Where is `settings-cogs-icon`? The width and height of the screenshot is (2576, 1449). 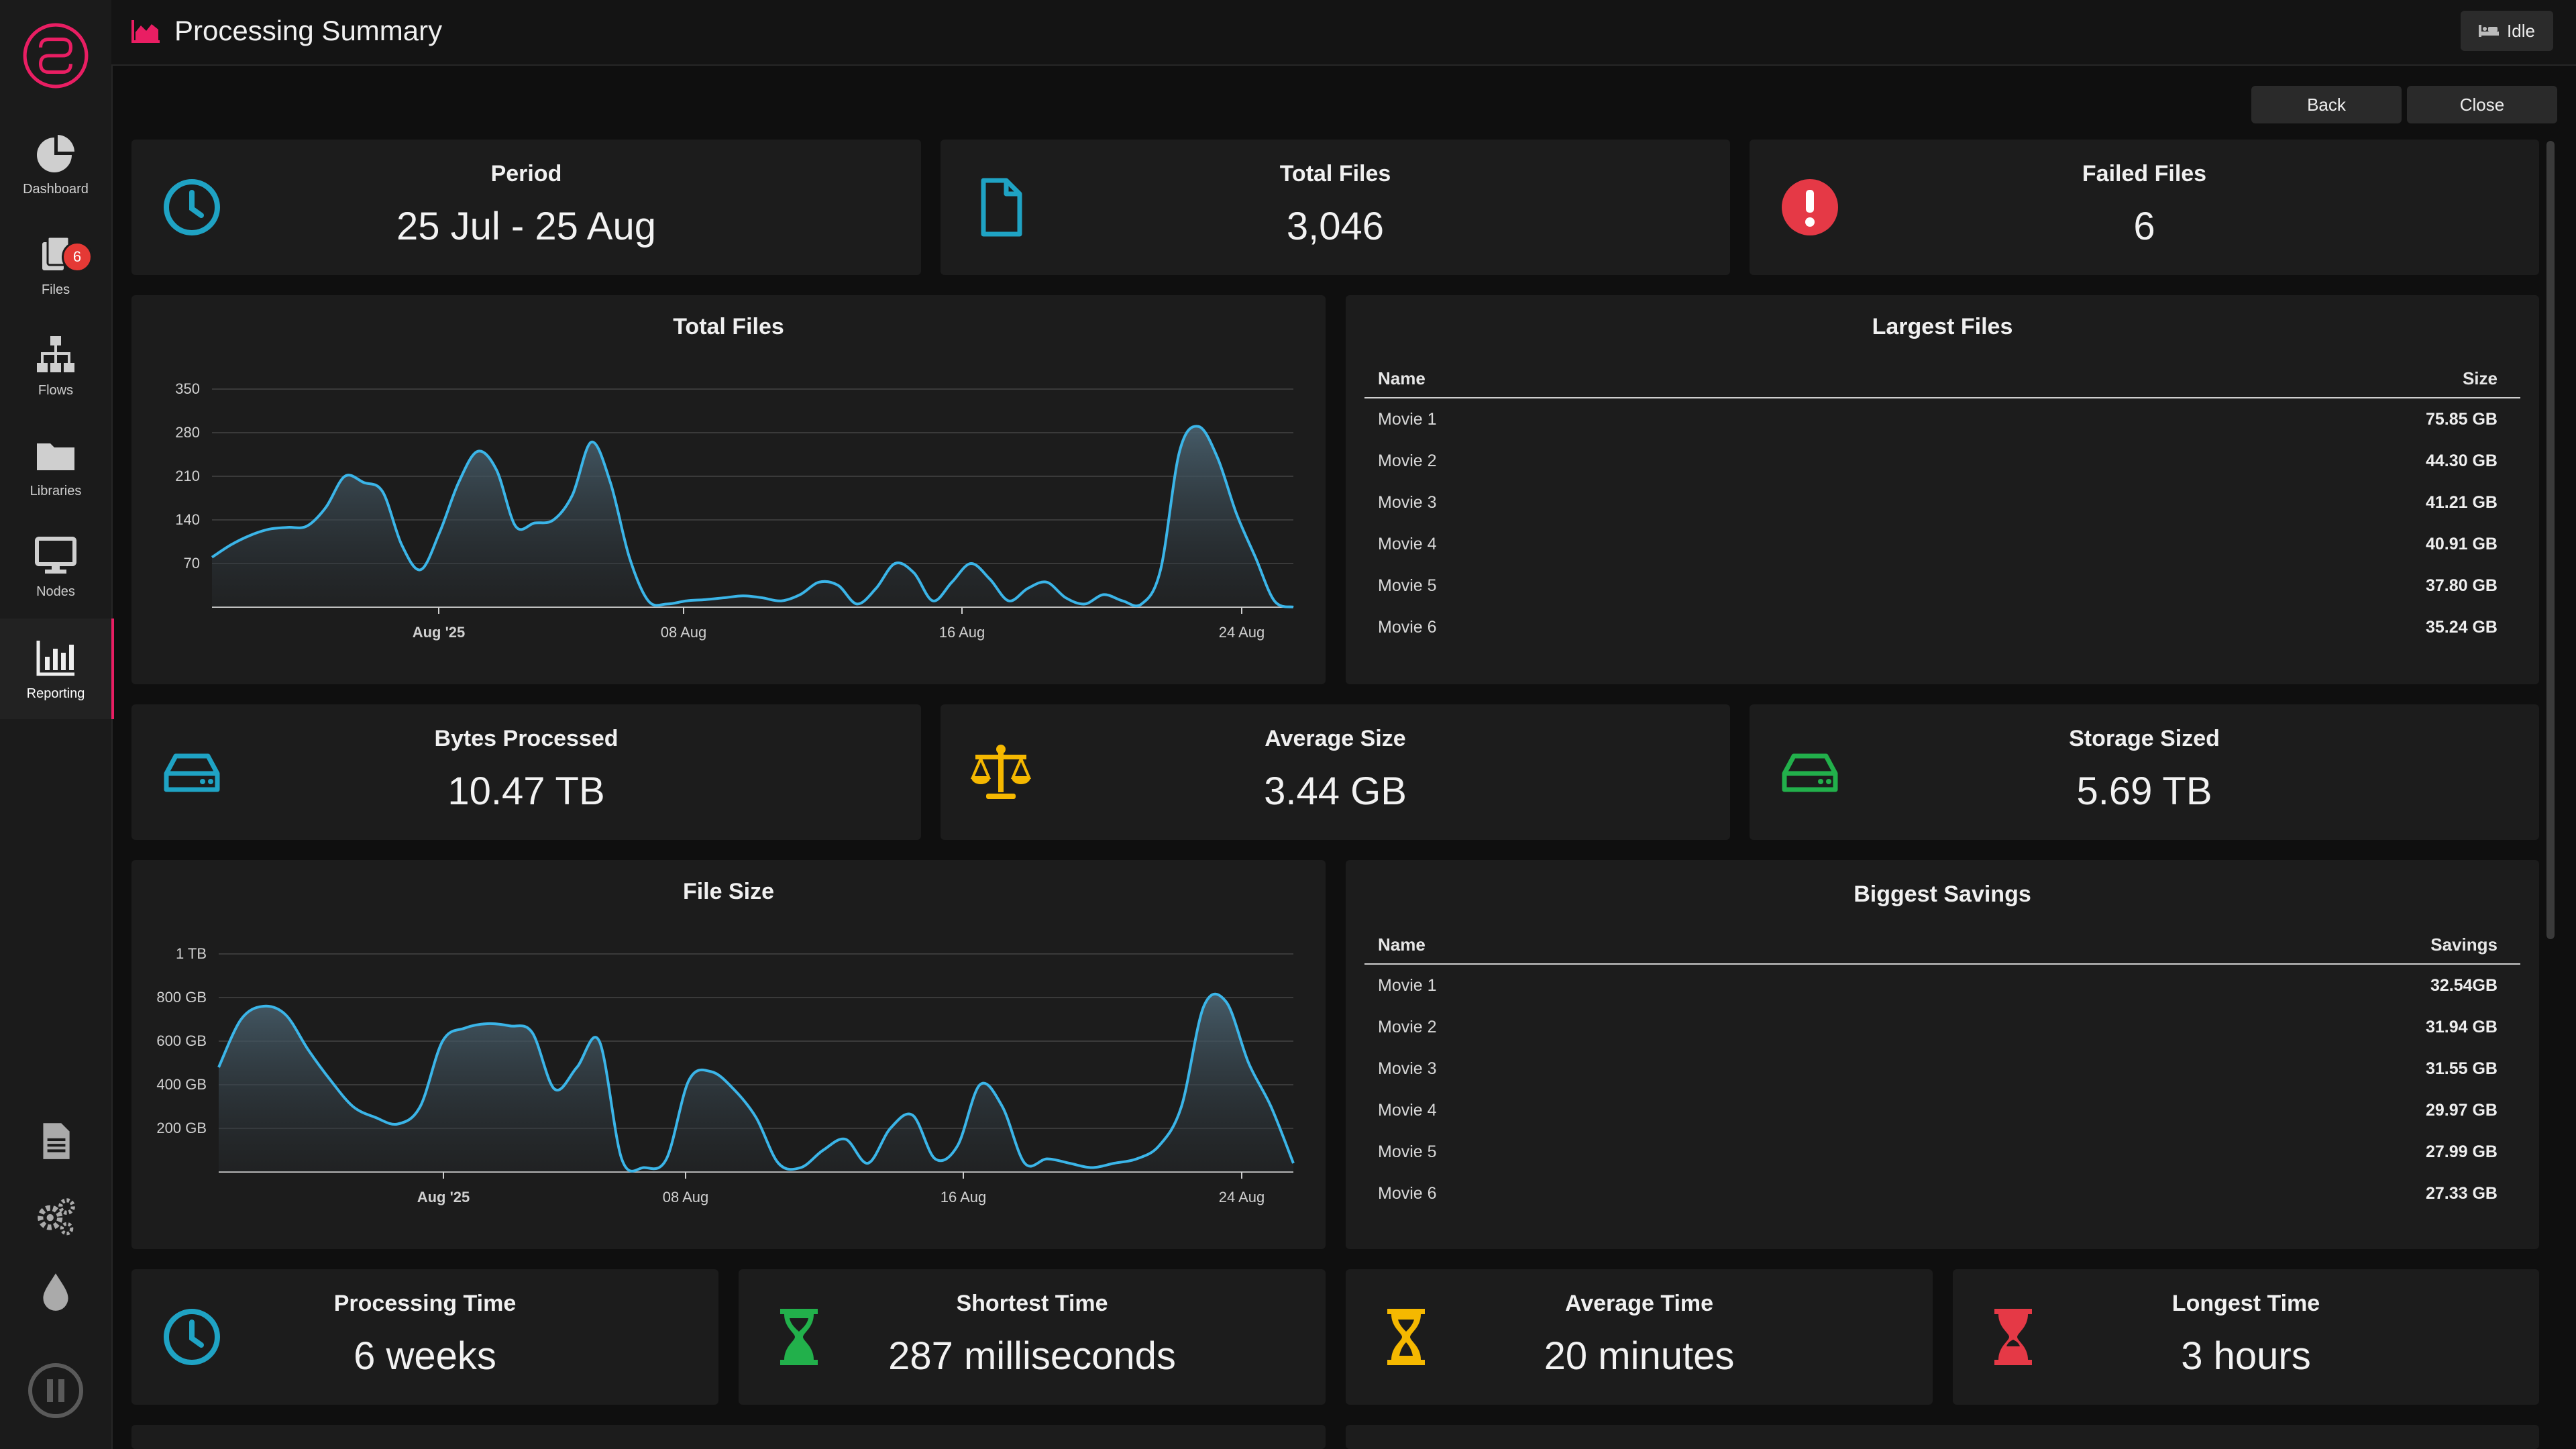
settings-cogs-icon is located at coordinates (56, 1216).